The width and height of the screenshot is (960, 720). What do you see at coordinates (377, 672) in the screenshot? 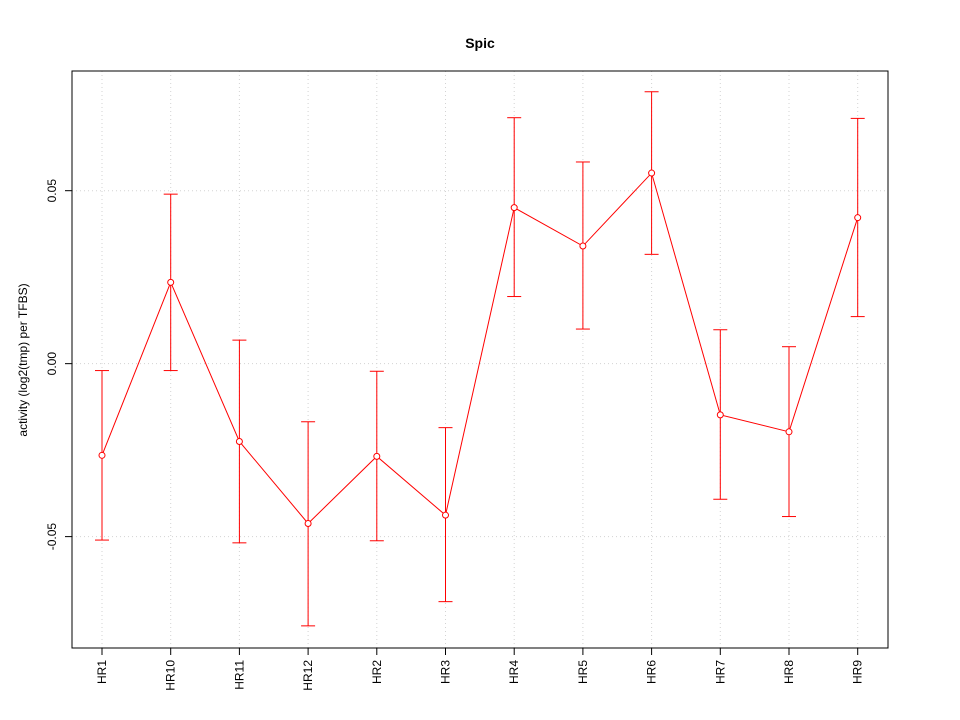
I see `x-tick-label: HR2` at bounding box center [377, 672].